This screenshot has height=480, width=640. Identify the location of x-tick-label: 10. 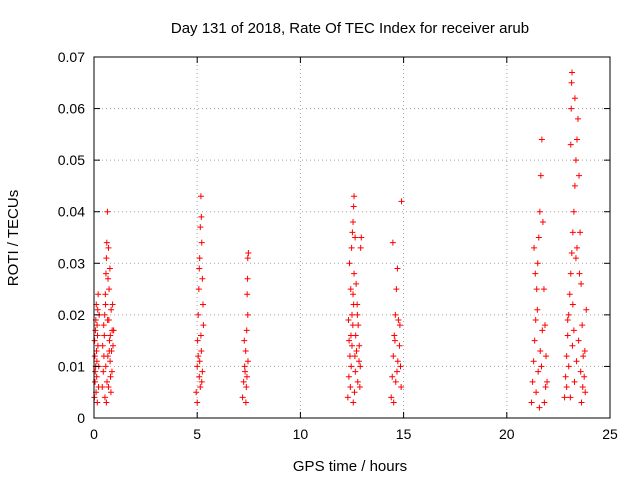
(301, 434).